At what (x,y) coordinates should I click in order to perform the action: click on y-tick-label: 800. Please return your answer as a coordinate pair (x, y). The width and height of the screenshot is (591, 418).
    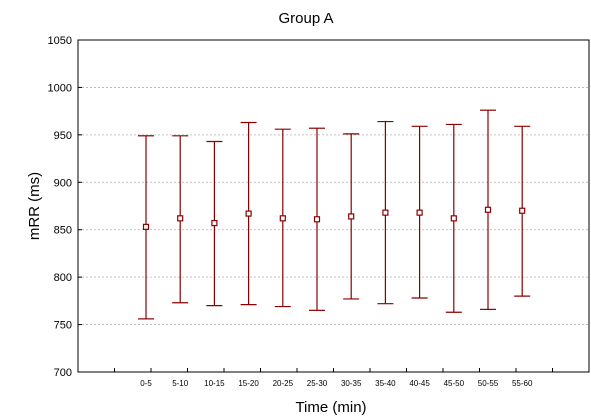
    Looking at the image, I should click on (63, 278).